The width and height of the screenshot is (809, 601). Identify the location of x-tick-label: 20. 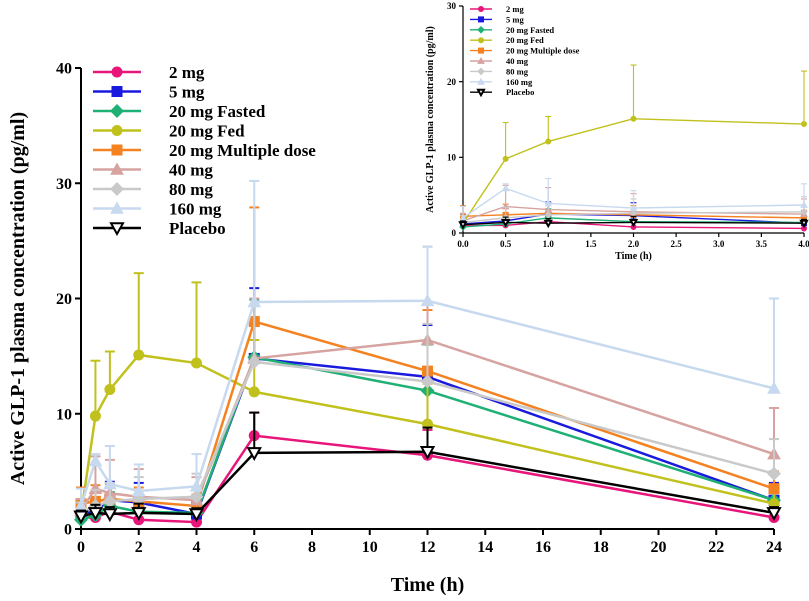
(659, 547).